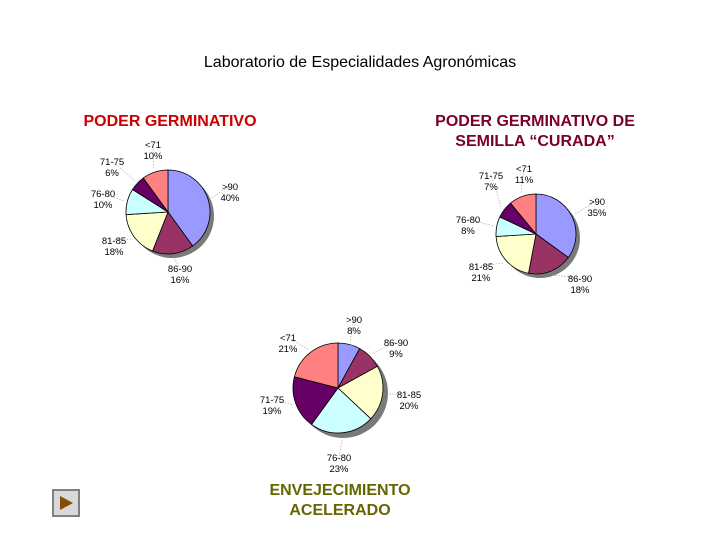 The image size is (720, 540). I want to click on chart-title-semilla-curada: PODER GERMINATIVO DE SEMILLA “CURADA”, so click(535, 131).